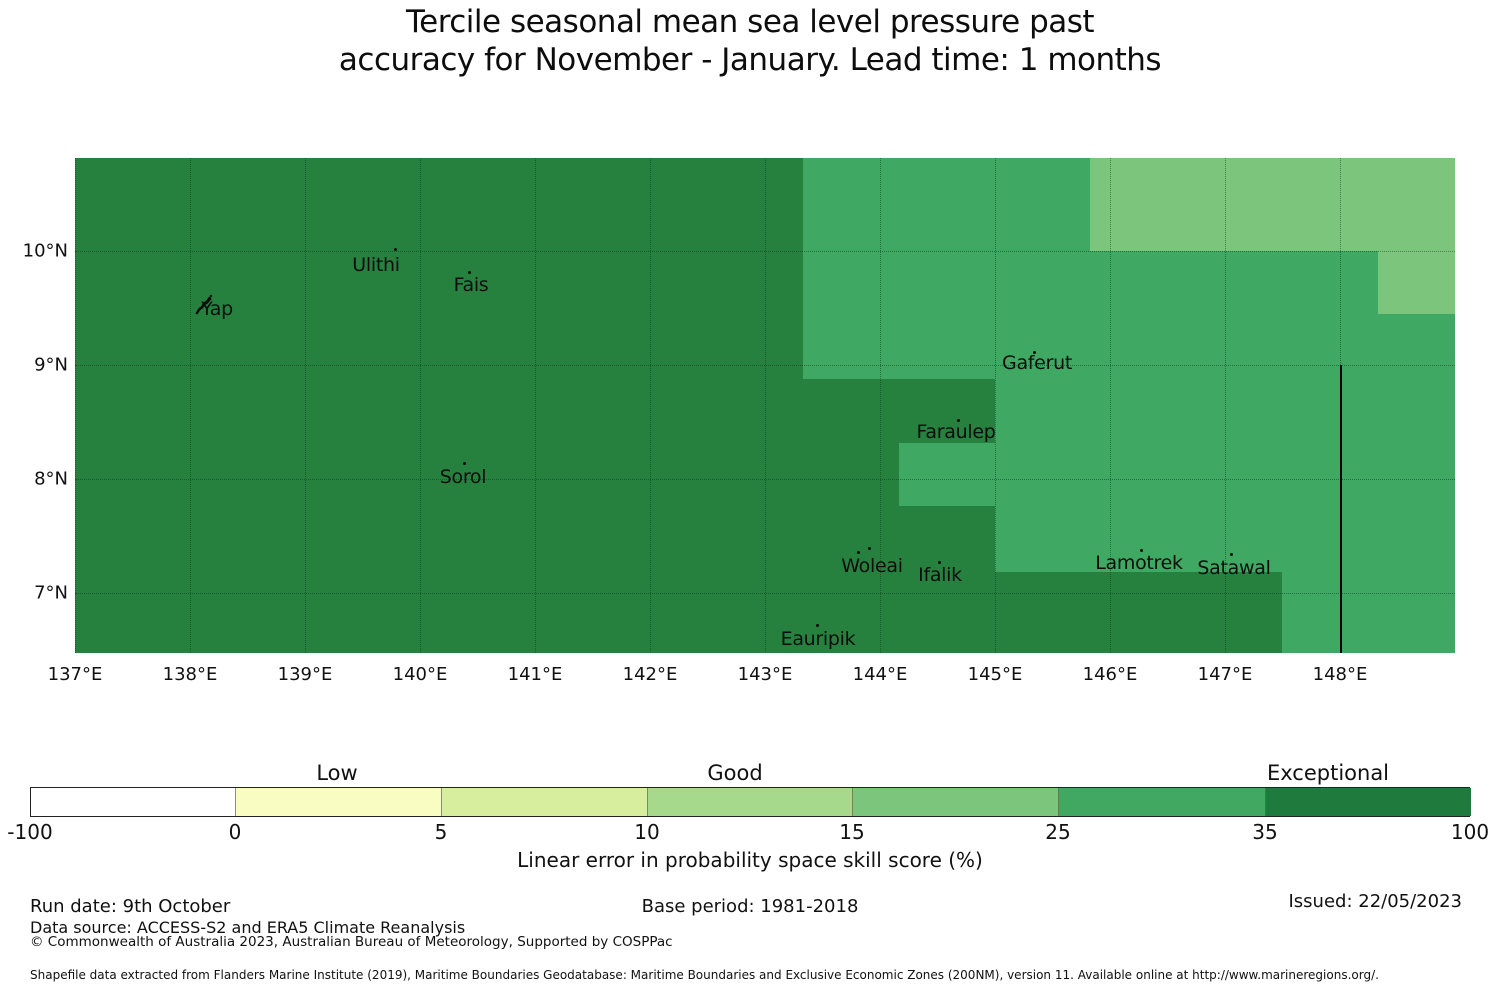  Describe the element at coordinates (376, 265) in the screenshot. I see `island-label-ulithi: Ulithi` at that location.